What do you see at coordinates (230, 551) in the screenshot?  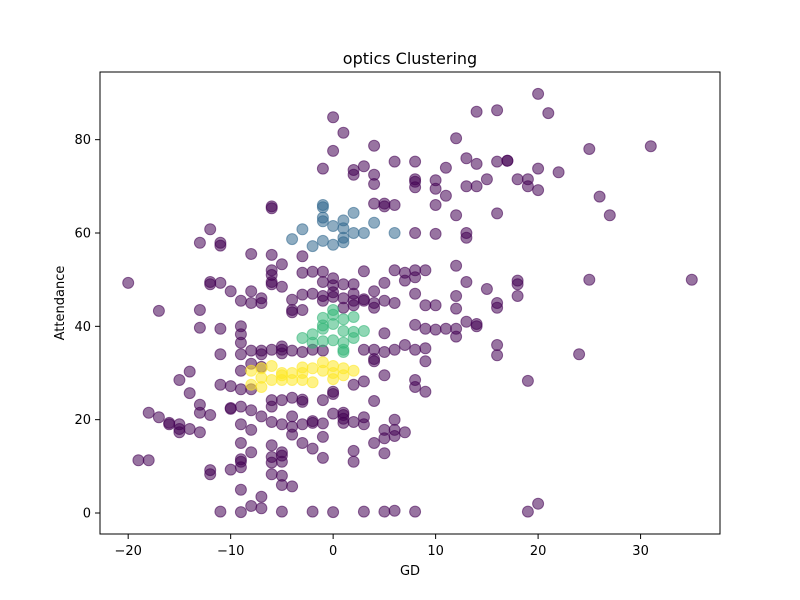 I see `x-tick-label-1: −10` at bounding box center [230, 551].